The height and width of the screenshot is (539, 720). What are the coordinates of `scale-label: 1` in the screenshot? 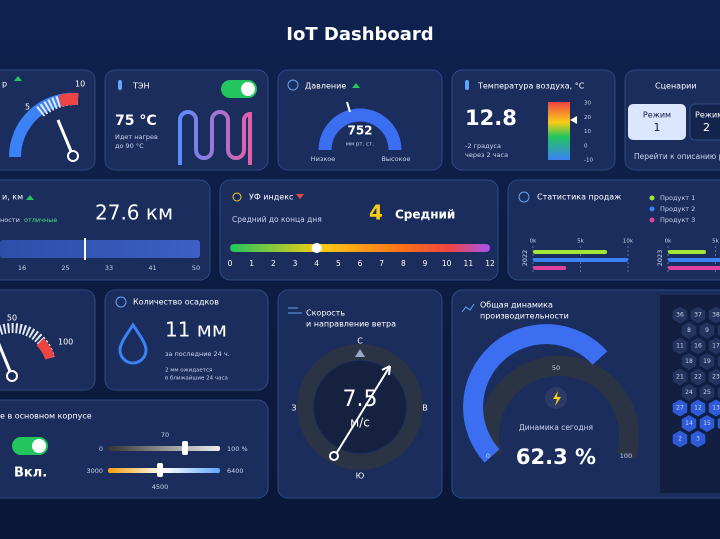 It's located at (251, 263).